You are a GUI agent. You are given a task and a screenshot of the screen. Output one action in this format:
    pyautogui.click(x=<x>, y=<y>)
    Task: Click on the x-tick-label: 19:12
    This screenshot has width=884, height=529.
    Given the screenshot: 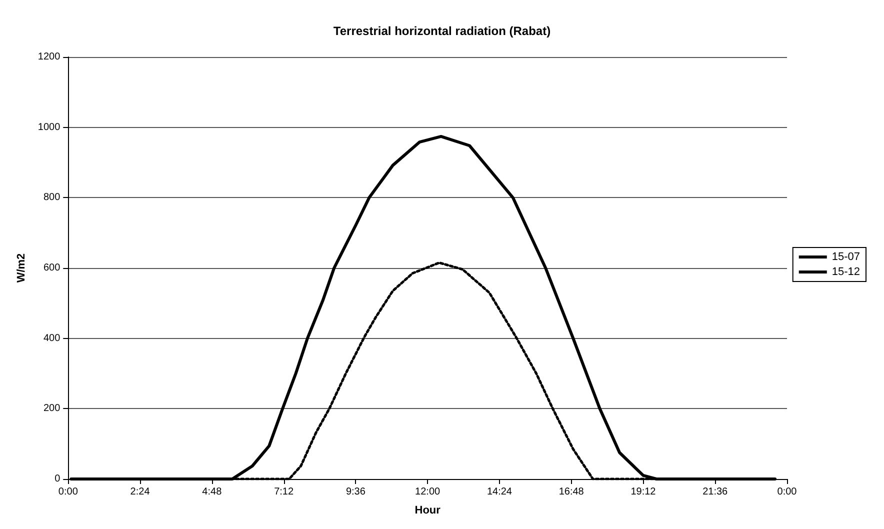 What is the action you would take?
    pyautogui.click(x=643, y=492)
    